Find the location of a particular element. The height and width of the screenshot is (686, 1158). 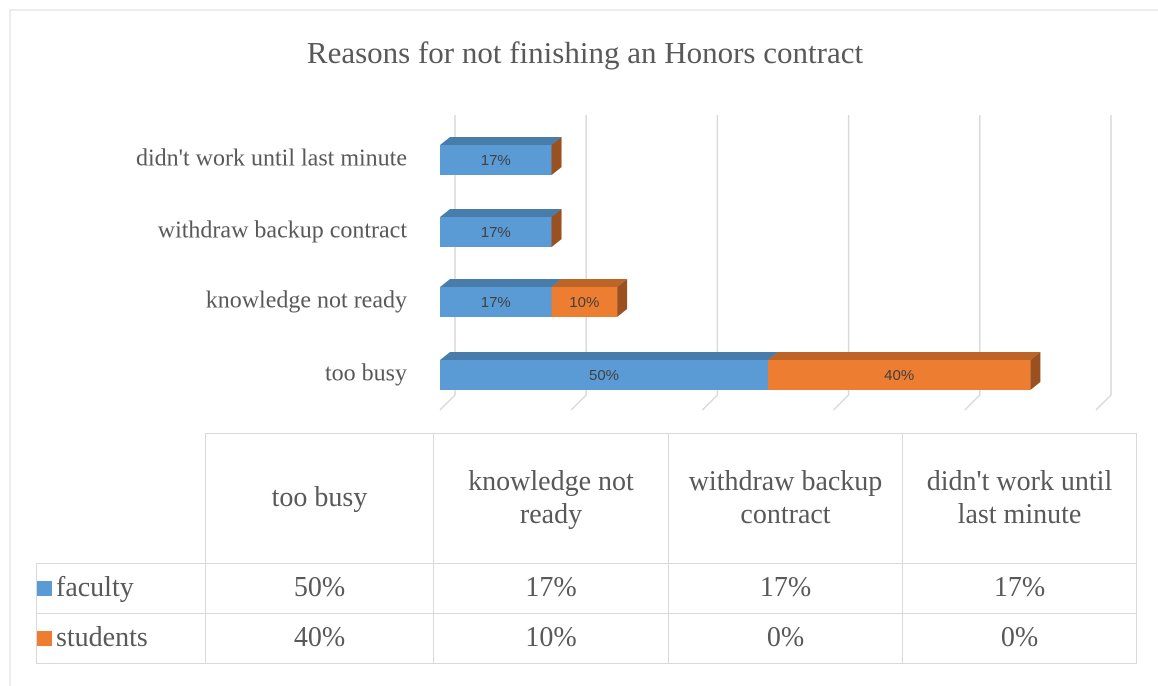

legend-entry-text: faculty is located at coordinates (95, 588).